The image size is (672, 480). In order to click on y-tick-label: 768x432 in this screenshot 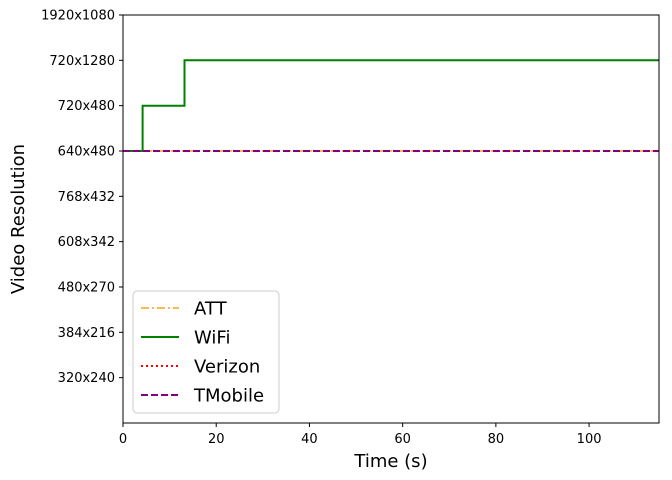, I will do `click(86, 197)`.